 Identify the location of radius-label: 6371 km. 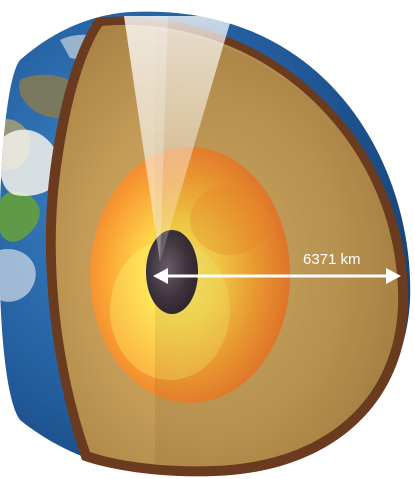
(332, 259).